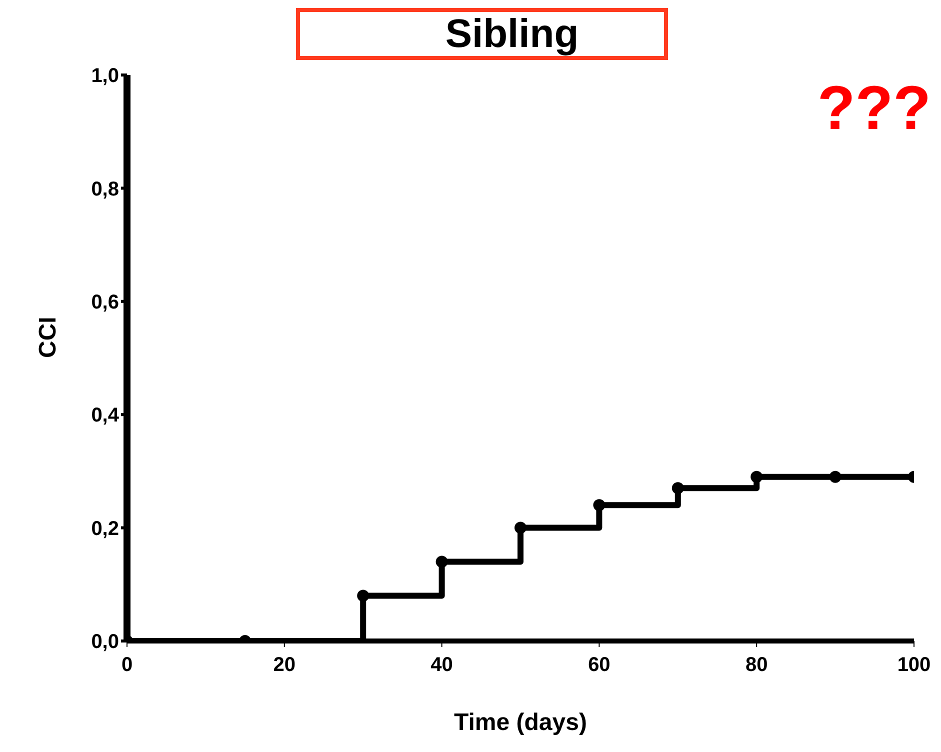  I want to click on y-tick-label: 0,0, so click(105, 642).